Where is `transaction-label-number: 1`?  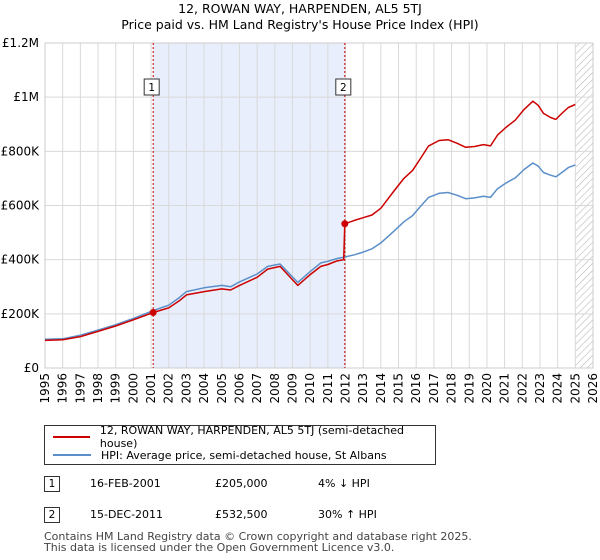
transaction-label-number: 1 is located at coordinates (151, 88).